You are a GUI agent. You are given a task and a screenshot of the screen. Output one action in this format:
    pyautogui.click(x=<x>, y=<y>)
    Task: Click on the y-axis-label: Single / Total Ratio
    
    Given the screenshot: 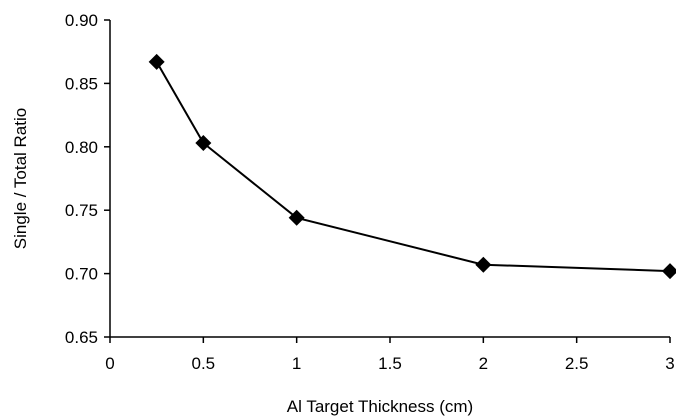 What is the action you would take?
    pyautogui.click(x=20, y=178)
    